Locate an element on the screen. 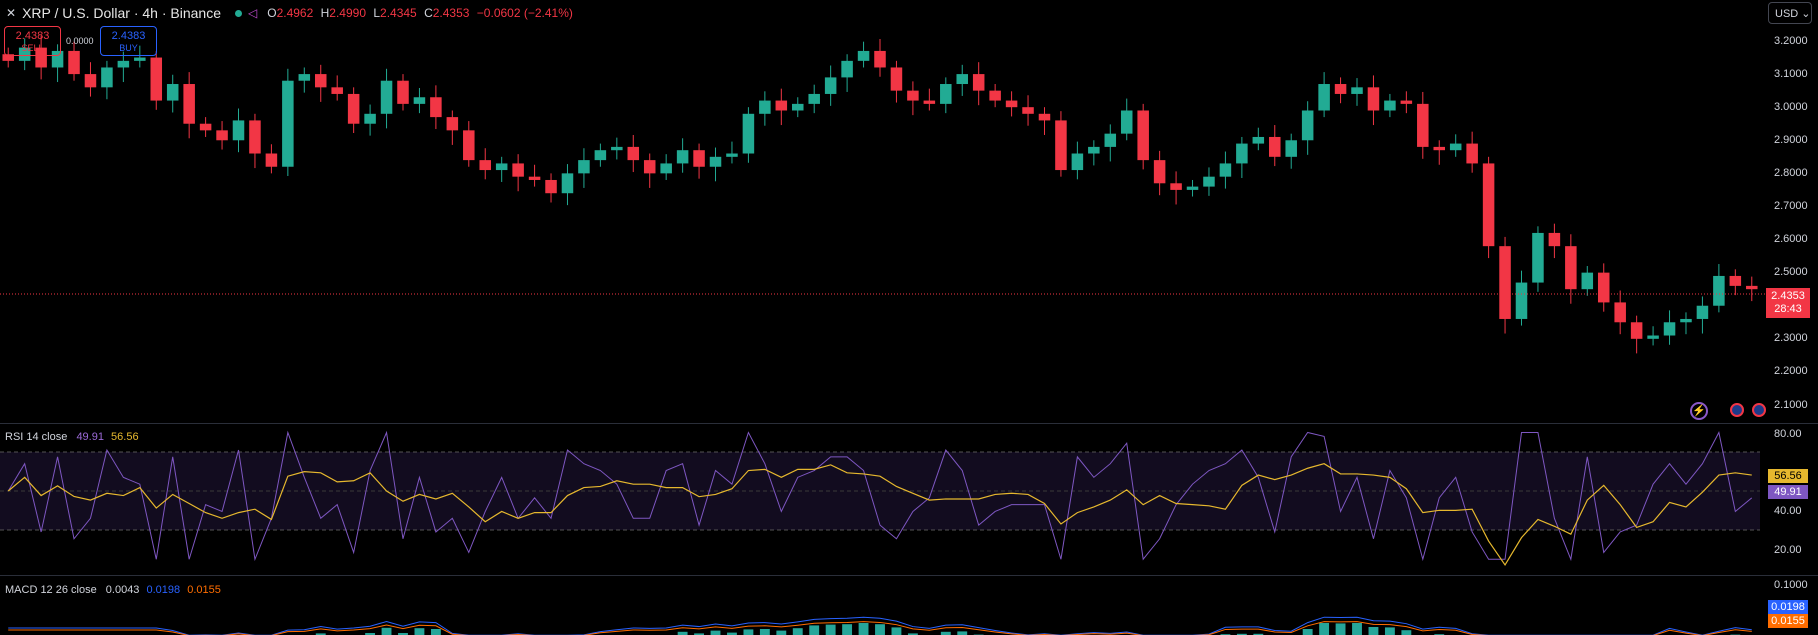  rsi-value-badge: 49.91 is located at coordinates (1788, 492).